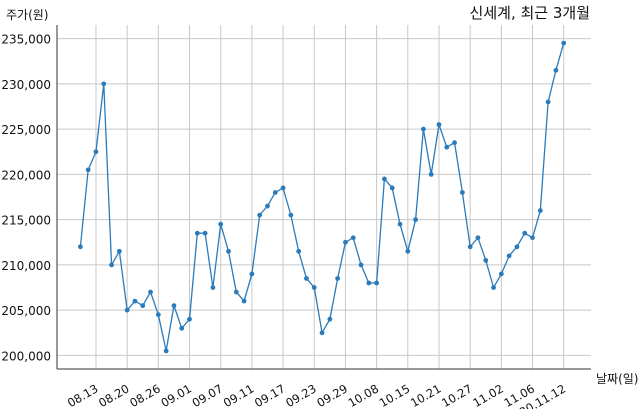 The height and width of the screenshot is (409, 640). Describe the element at coordinates (395, 395) in the screenshot. I see `x-tick-label: 10.15` at that location.